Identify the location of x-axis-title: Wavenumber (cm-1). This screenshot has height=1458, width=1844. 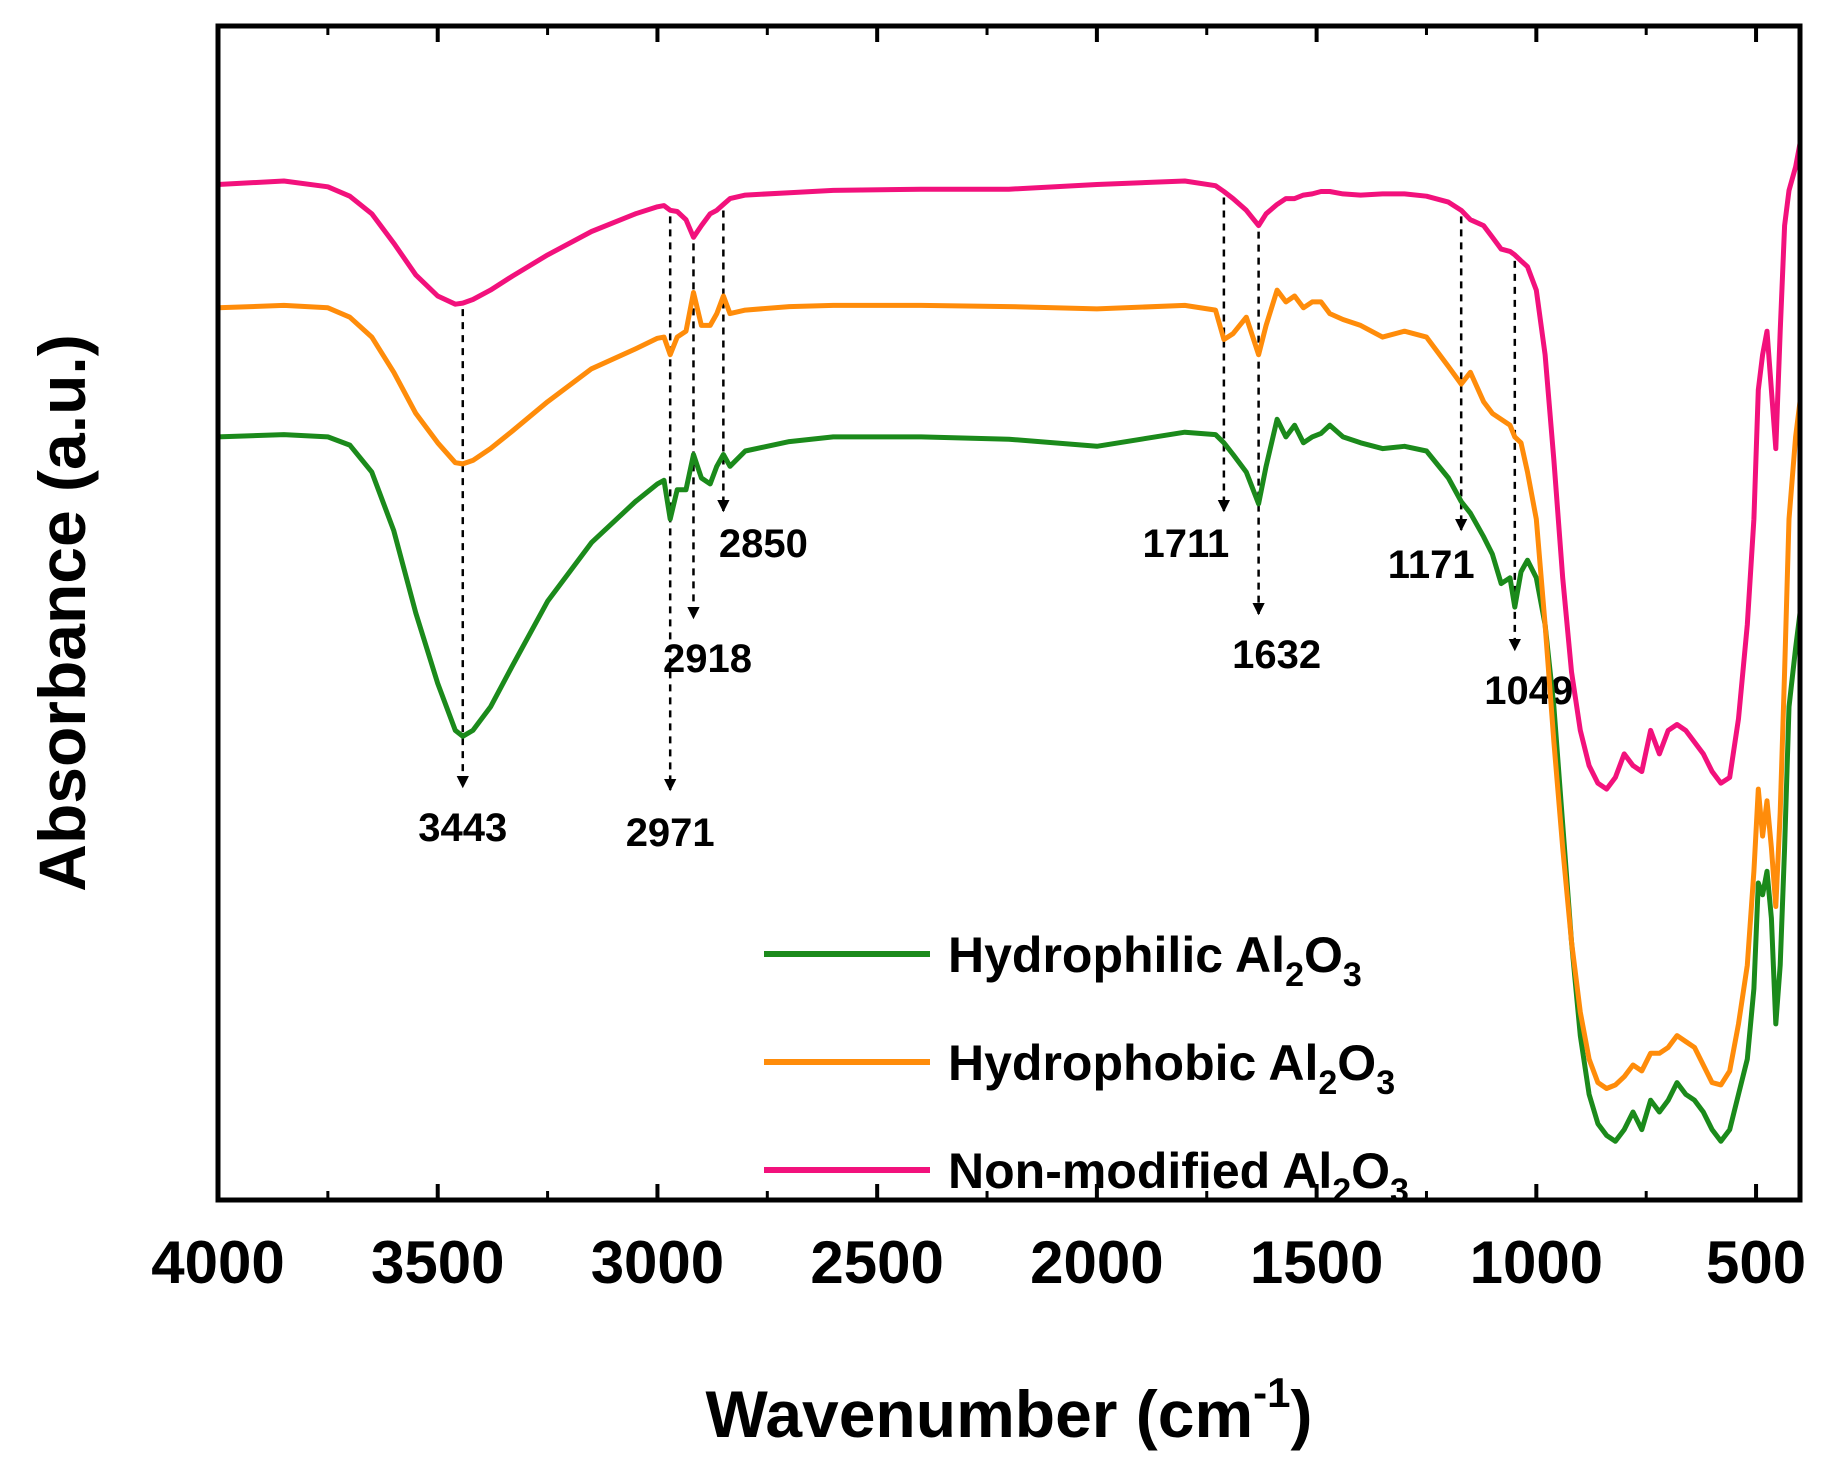
(1008, 1410).